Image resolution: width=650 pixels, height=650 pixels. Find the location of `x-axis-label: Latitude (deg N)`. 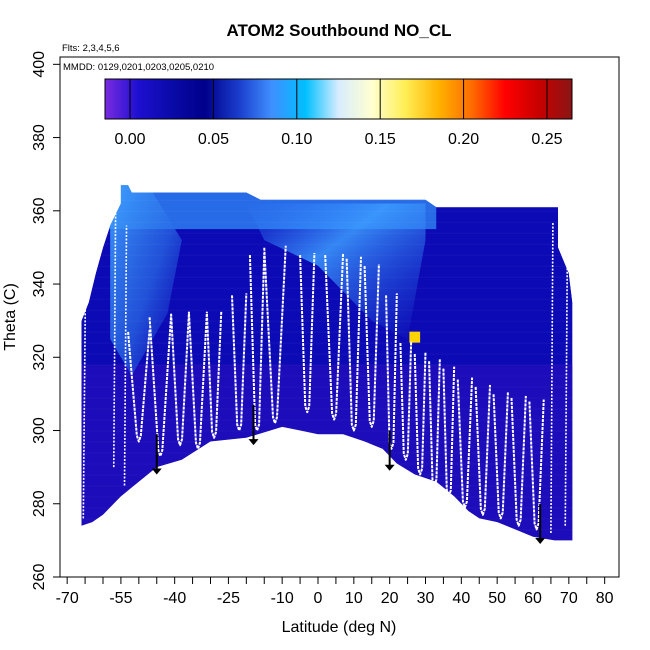

x-axis-label: Latitude (deg N) is located at coordinates (339, 627).